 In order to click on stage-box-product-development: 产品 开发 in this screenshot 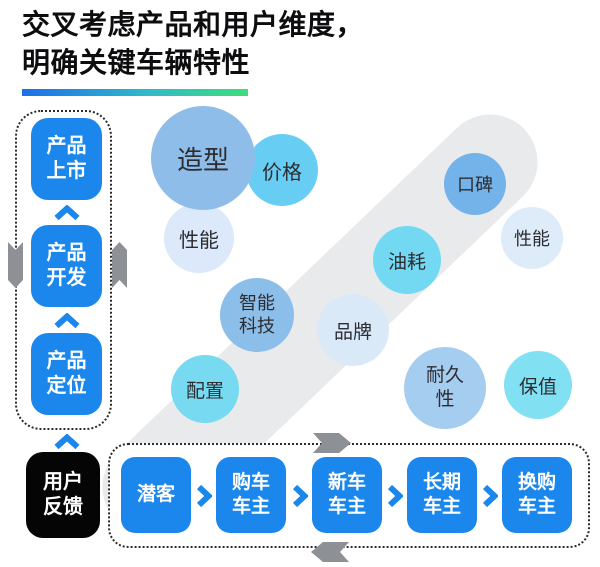, I will do `click(66, 266)`.